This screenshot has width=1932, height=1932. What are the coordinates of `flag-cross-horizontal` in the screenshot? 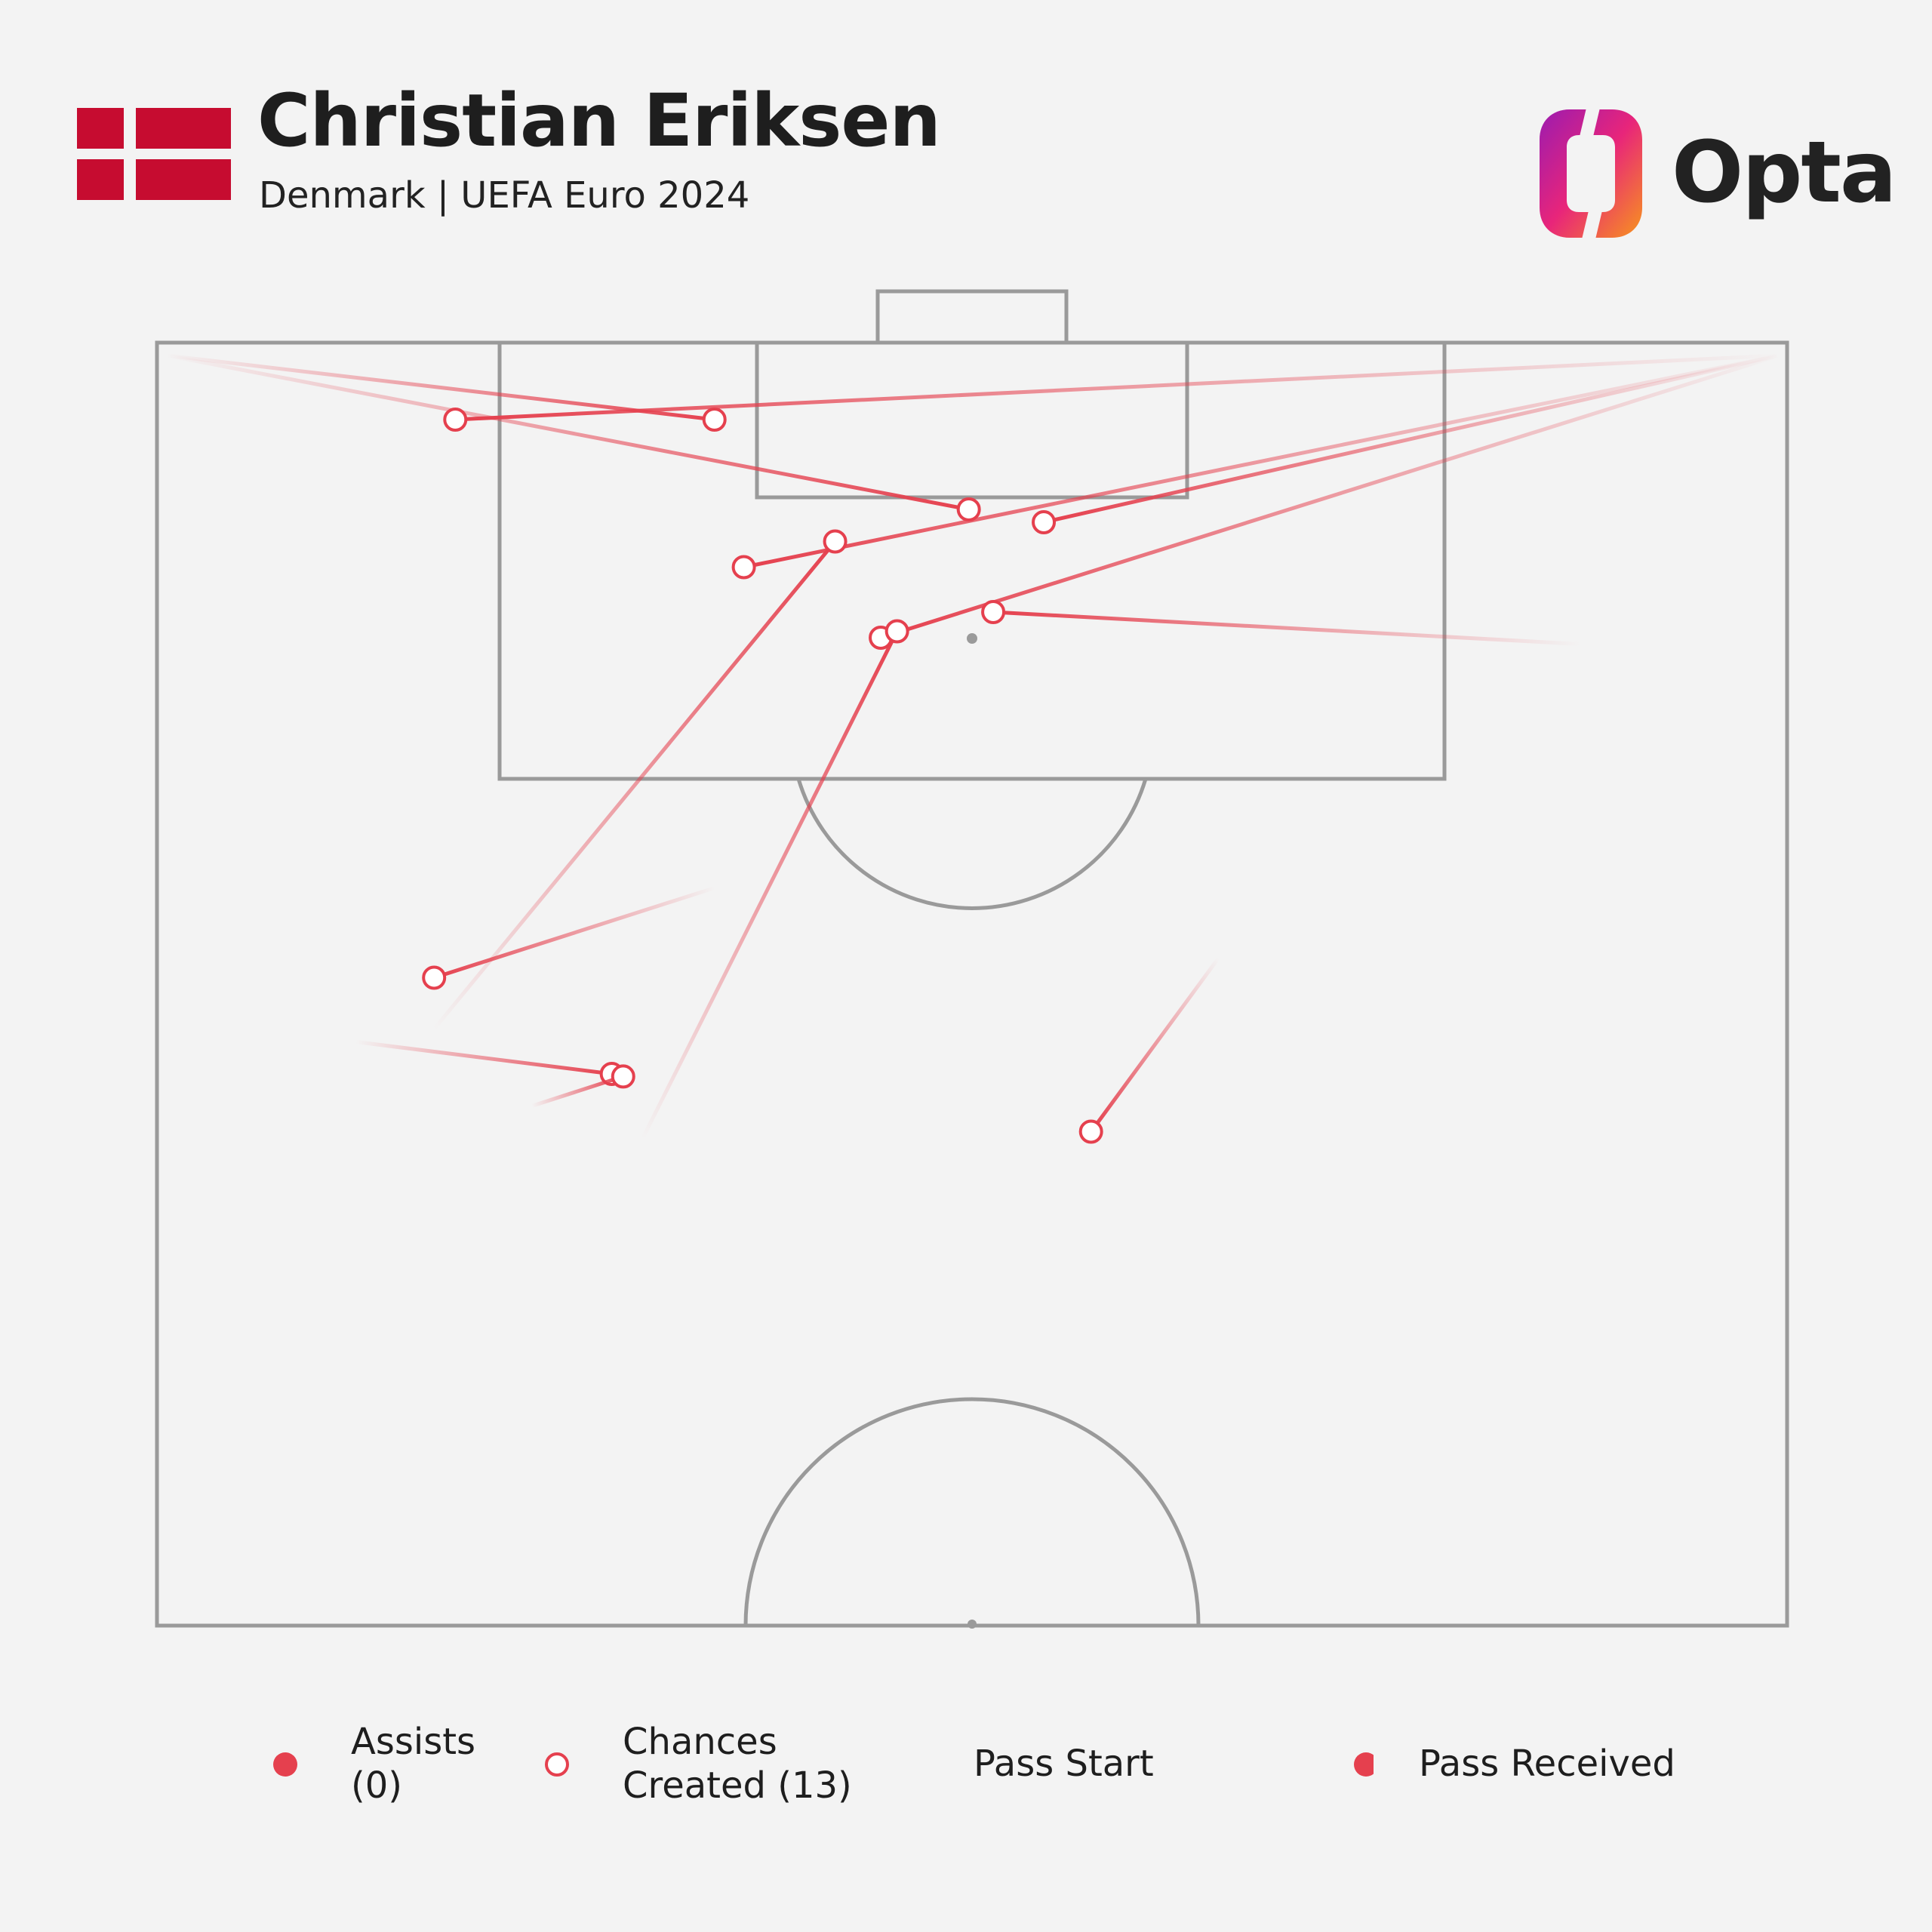 It's located at (154, 154).